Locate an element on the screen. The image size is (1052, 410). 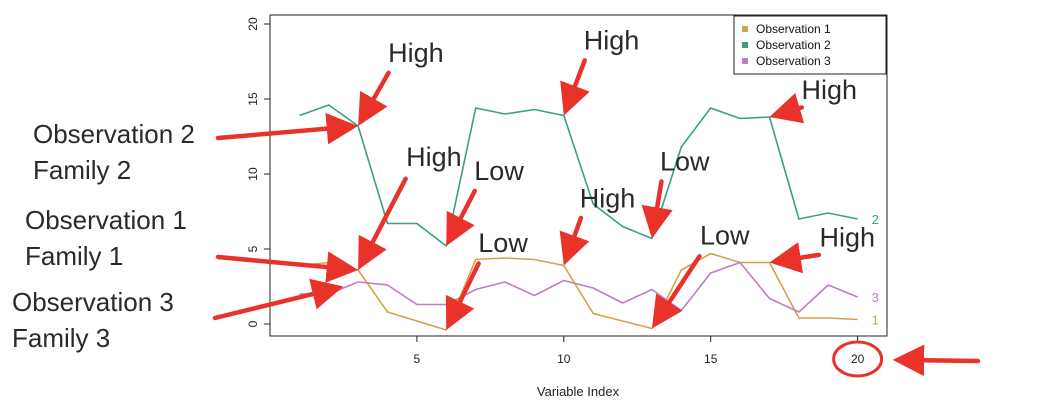
highlight-circle is located at coordinates (858, 359).